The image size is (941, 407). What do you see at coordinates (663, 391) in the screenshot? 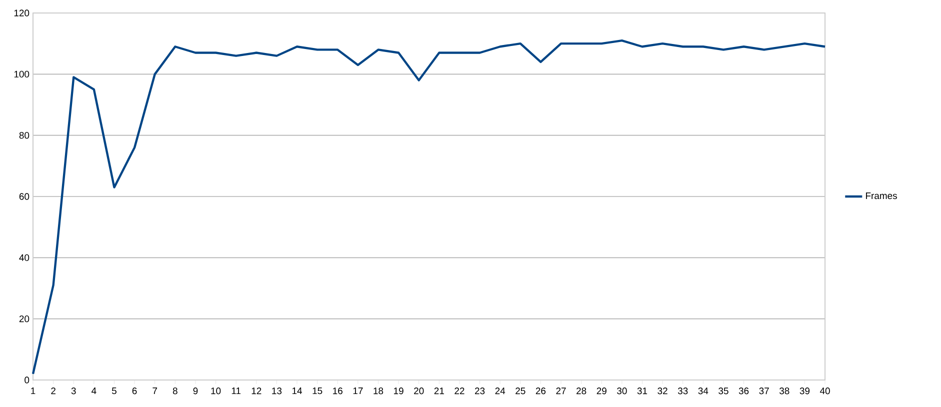
I see `x-tick-label: 32` at bounding box center [663, 391].